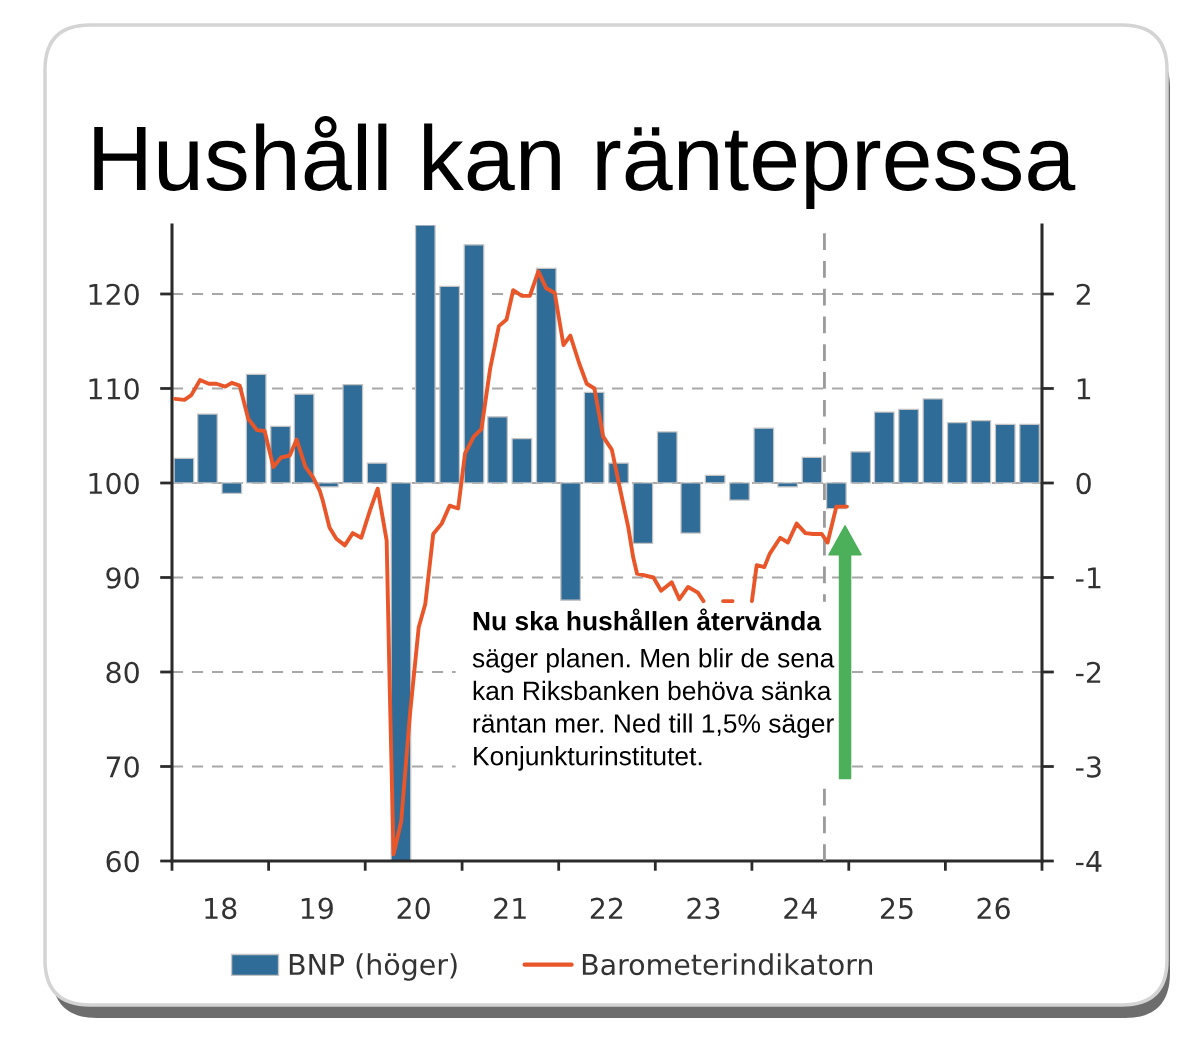  Describe the element at coordinates (703, 908) in the screenshot. I see `x-tick-label: 23` at that location.